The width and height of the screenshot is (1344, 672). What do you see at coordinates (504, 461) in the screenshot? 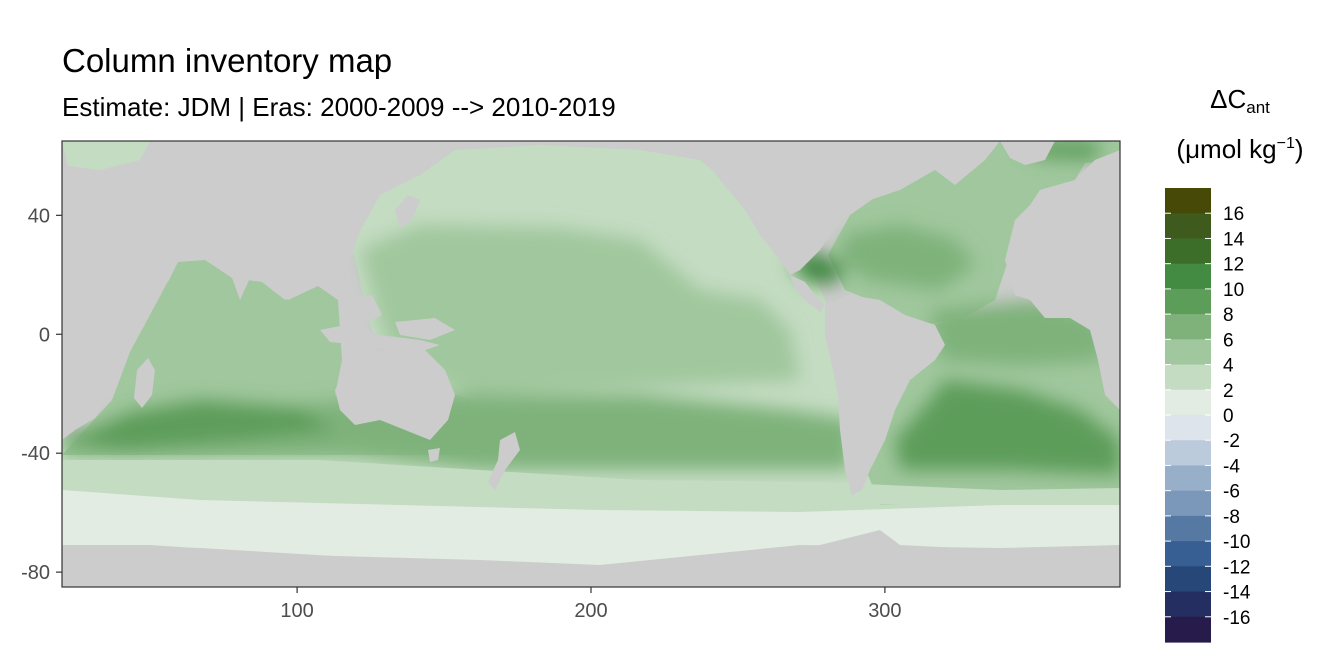
I see `land-nz` at bounding box center [504, 461].